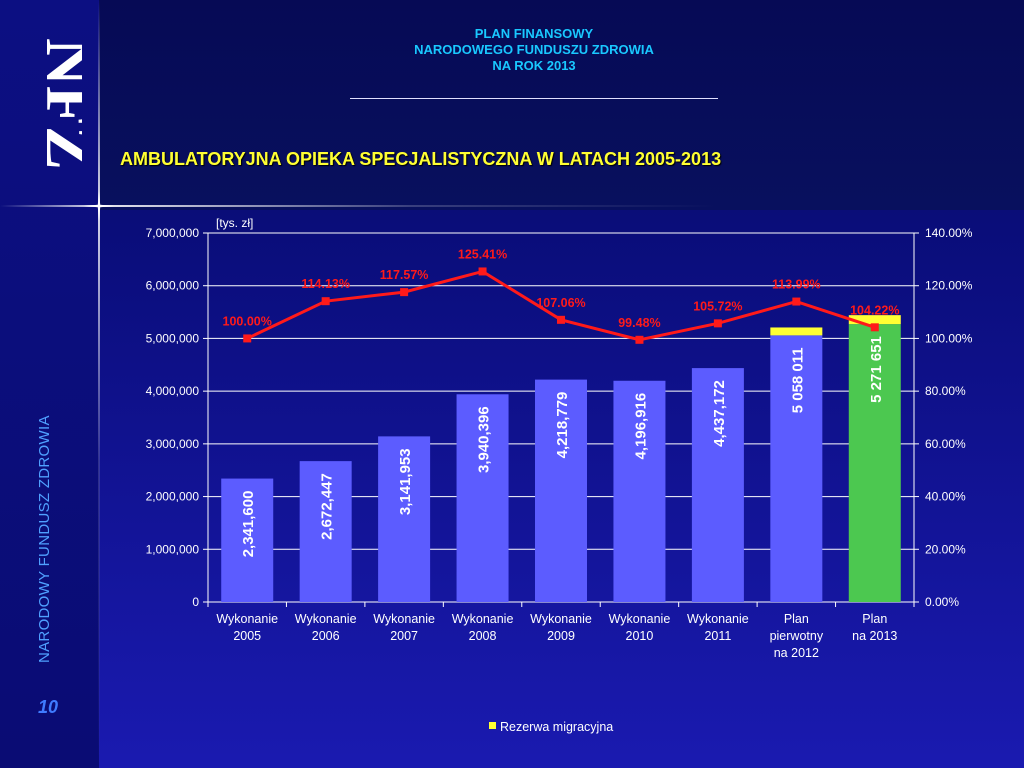 The height and width of the screenshot is (768, 1024). I want to click on x-tick-label: 2011, so click(717, 636).